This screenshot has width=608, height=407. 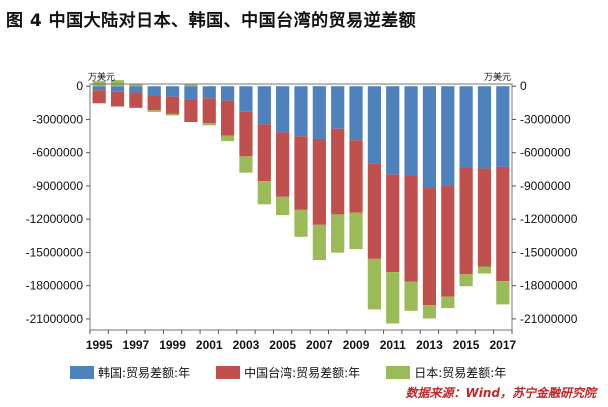 What do you see at coordinates (319, 345) in the screenshot?
I see `x-tick-label: 2007` at bounding box center [319, 345].